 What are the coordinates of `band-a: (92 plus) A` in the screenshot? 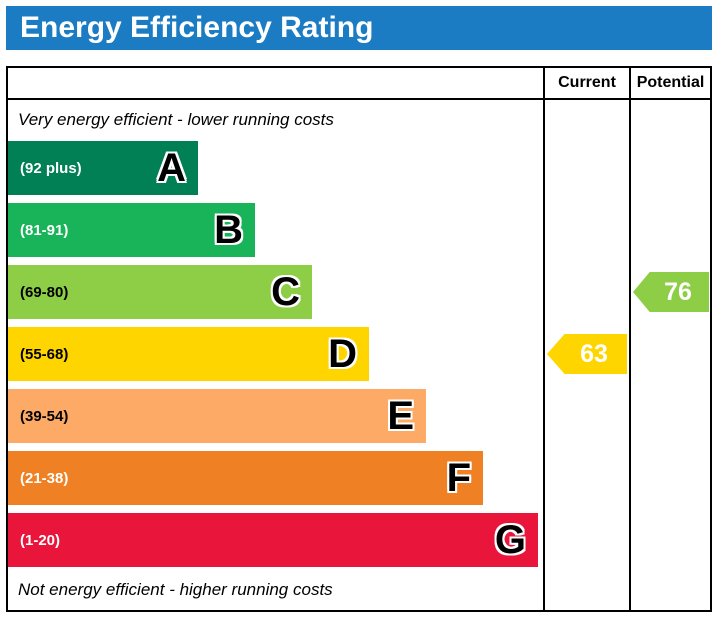 It's located at (103, 168).